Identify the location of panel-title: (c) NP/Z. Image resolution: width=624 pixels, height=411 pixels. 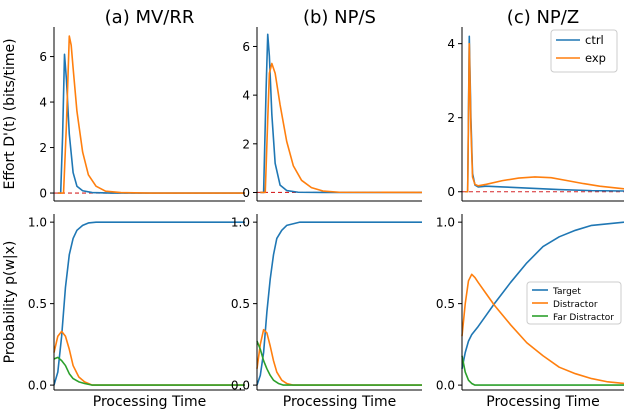
(543, 17).